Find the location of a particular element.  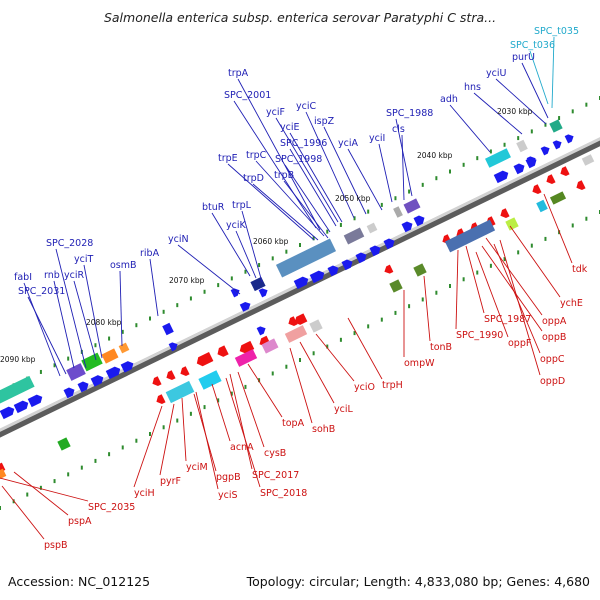

reverse-gene-label: topA is located at coordinates (293, 423).